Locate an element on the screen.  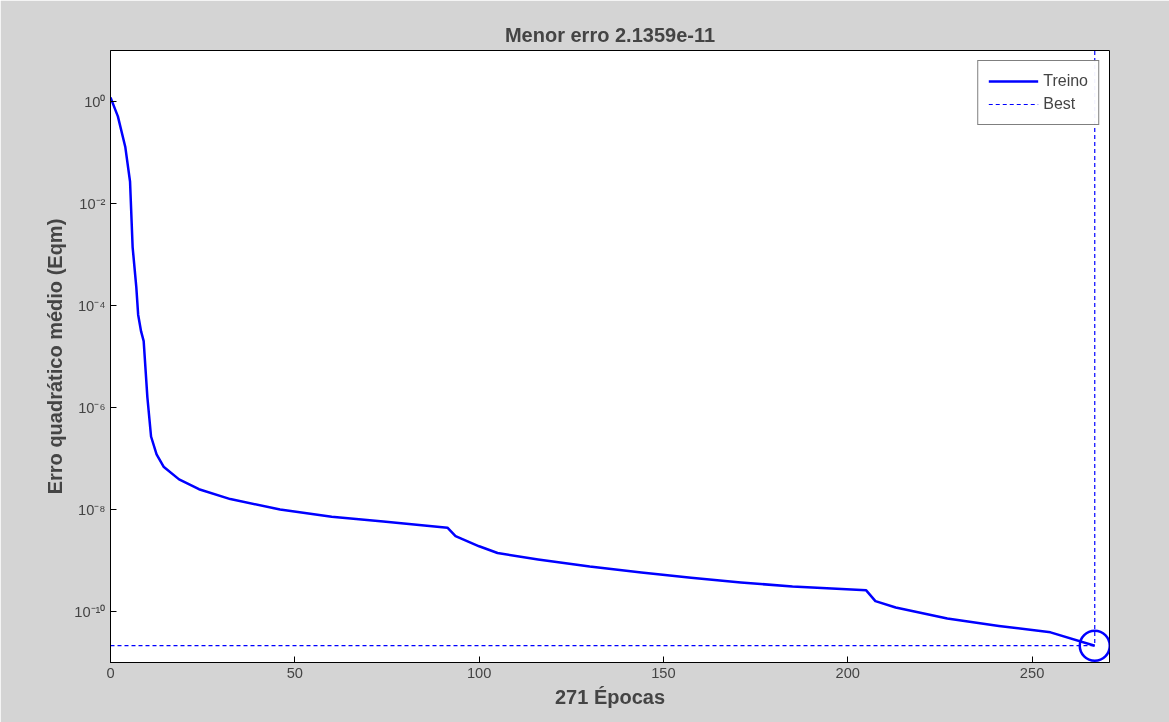
y-tick-label: 10⁰ is located at coordinates (95, 101).